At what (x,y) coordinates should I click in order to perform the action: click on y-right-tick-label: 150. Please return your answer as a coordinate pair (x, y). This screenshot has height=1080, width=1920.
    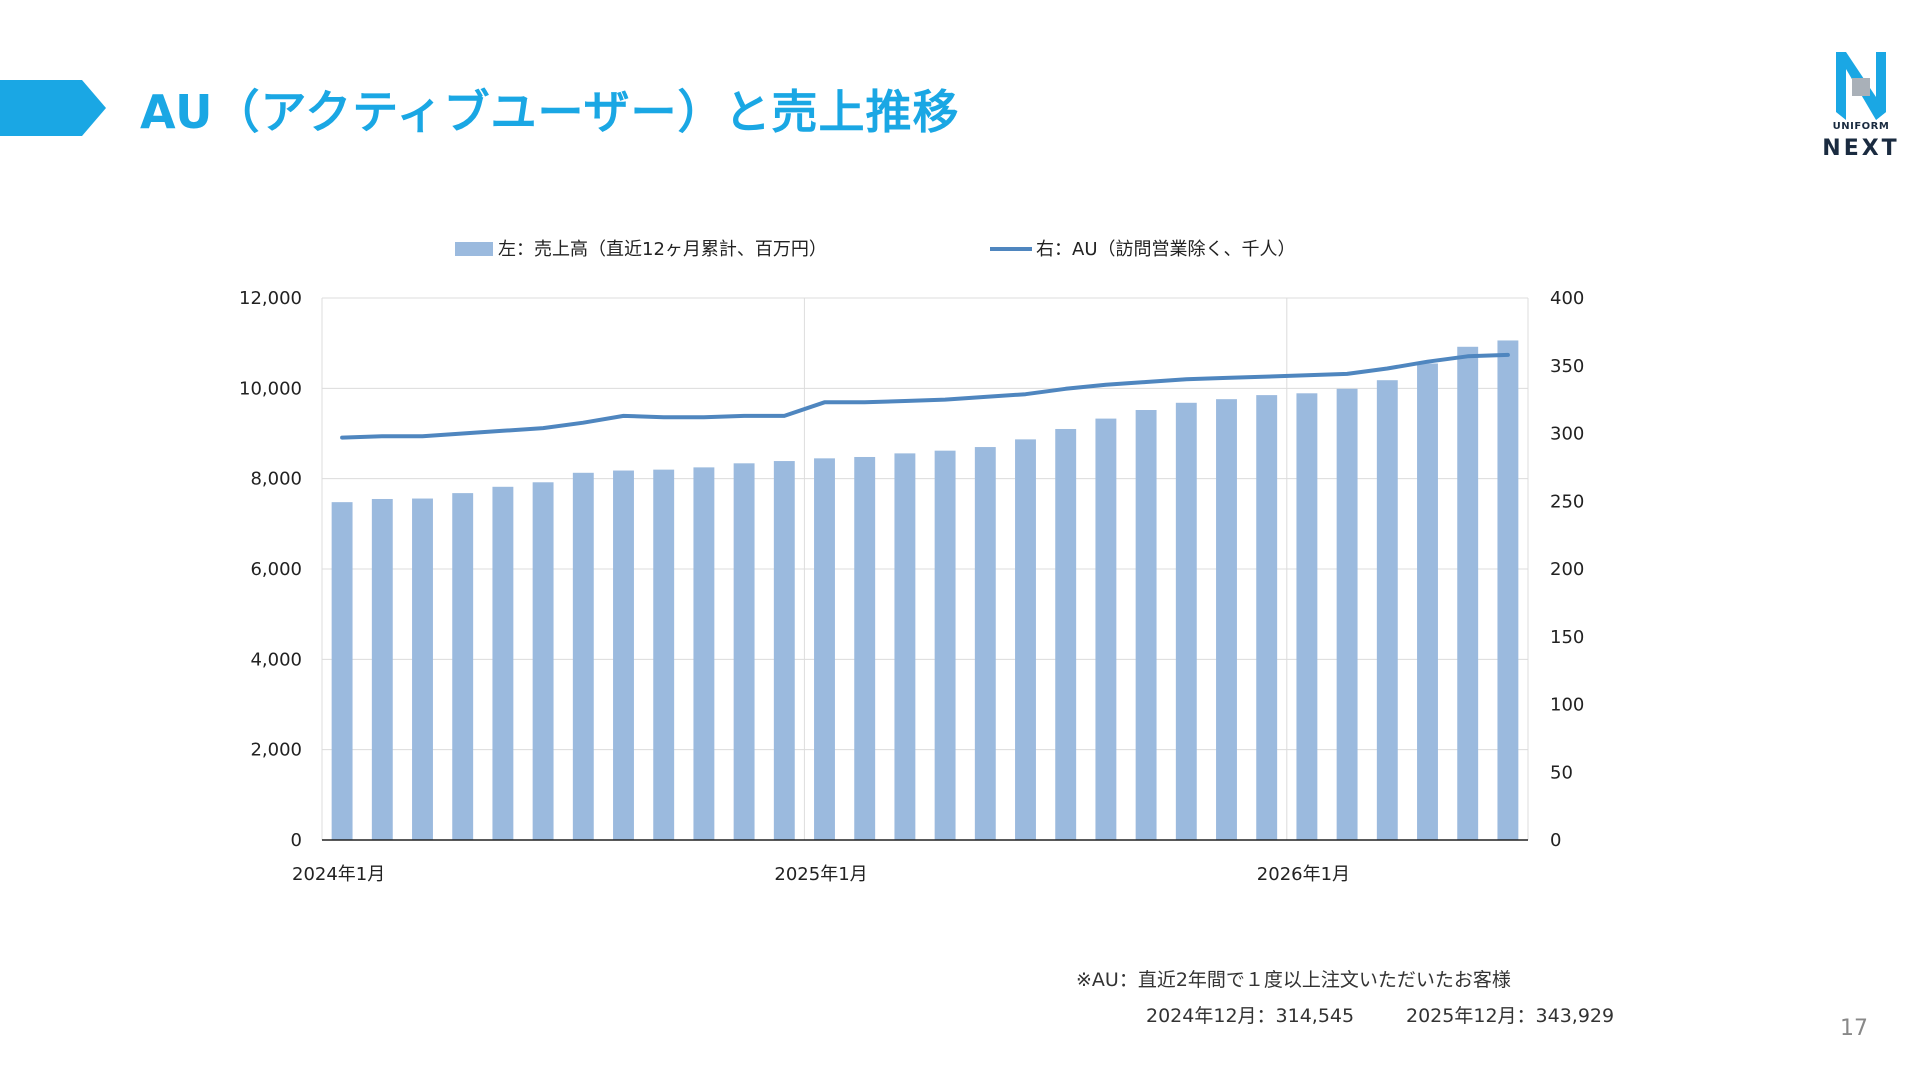
    Looking at the image, I should click on (1567, 637).